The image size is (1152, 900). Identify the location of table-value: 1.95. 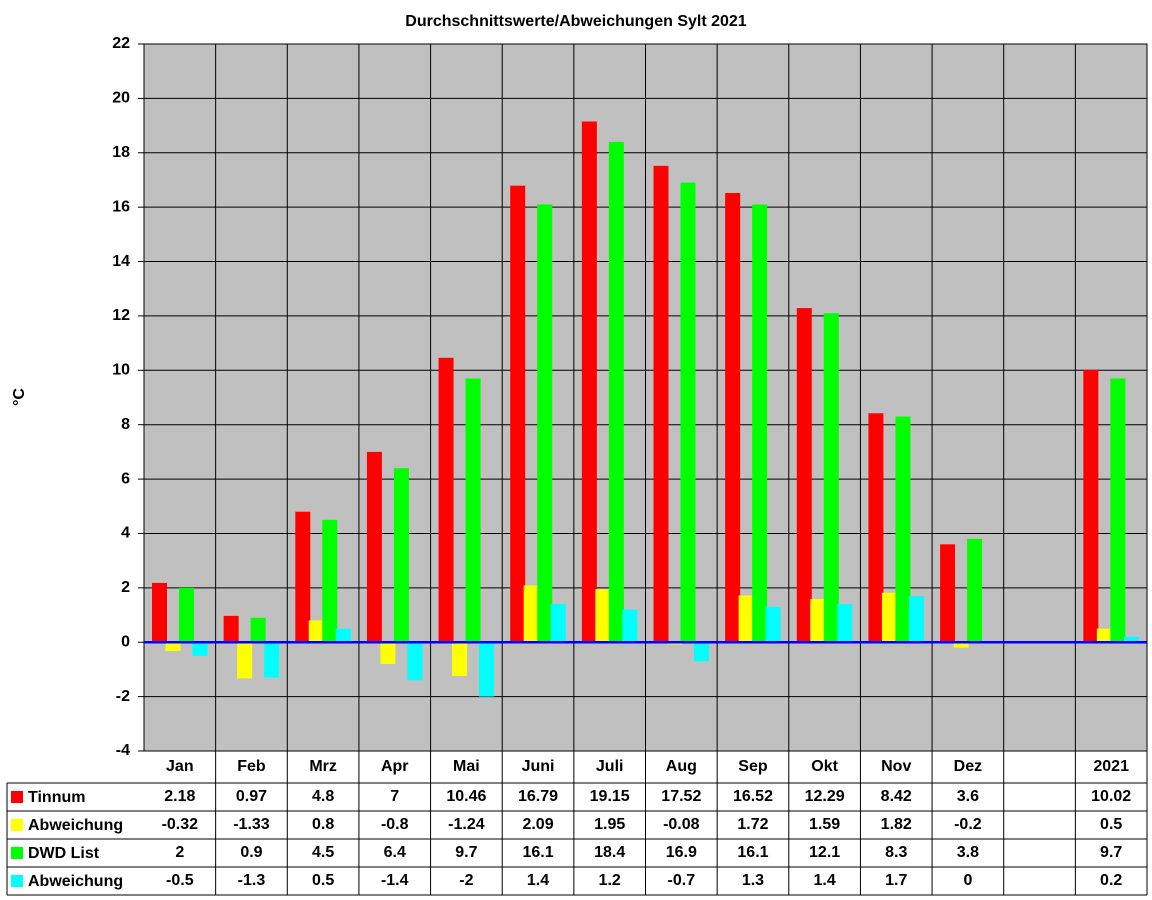
(609, 824).